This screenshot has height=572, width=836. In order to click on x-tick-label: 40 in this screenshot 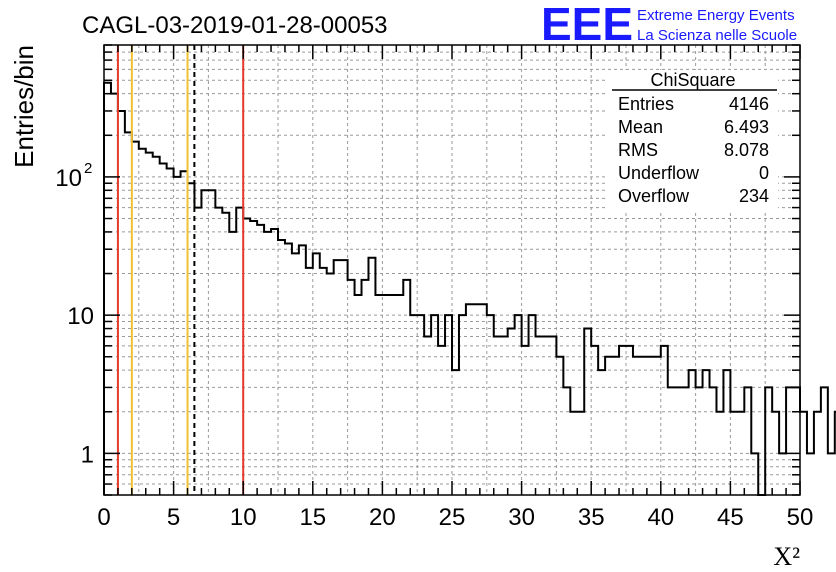, I will do `click(660, 517)`.